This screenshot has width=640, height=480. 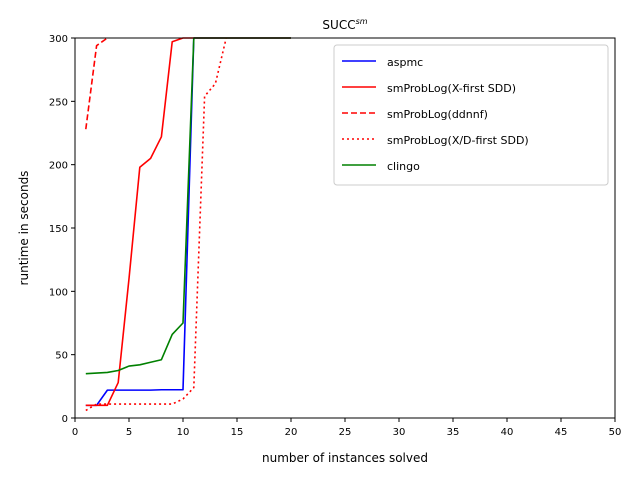 What do you see at coordinates (58, 229) in the screenshot?
I see `y-tick-label: 150` at bounding box center [58, 229].